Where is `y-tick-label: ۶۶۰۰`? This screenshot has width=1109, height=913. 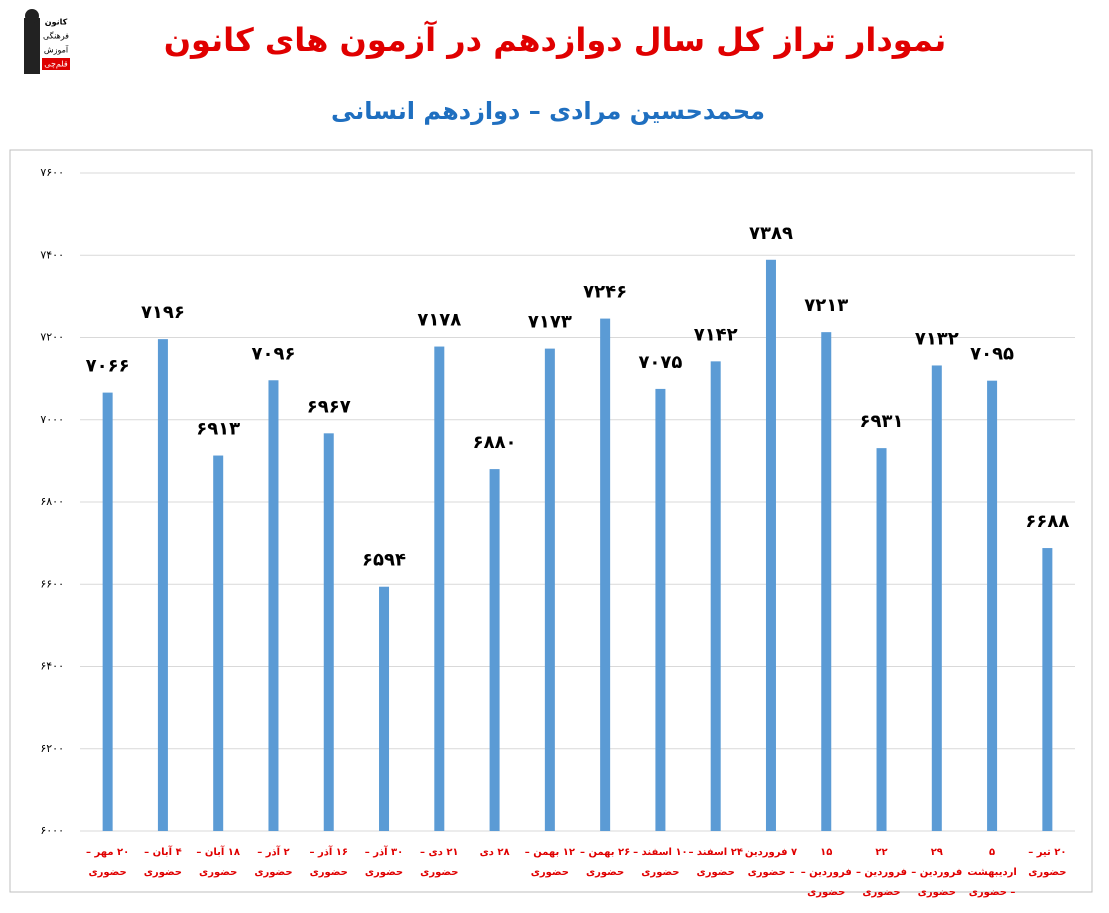
y-tick-label: ۶۶۰۰ is located at coordinates (52, 583).